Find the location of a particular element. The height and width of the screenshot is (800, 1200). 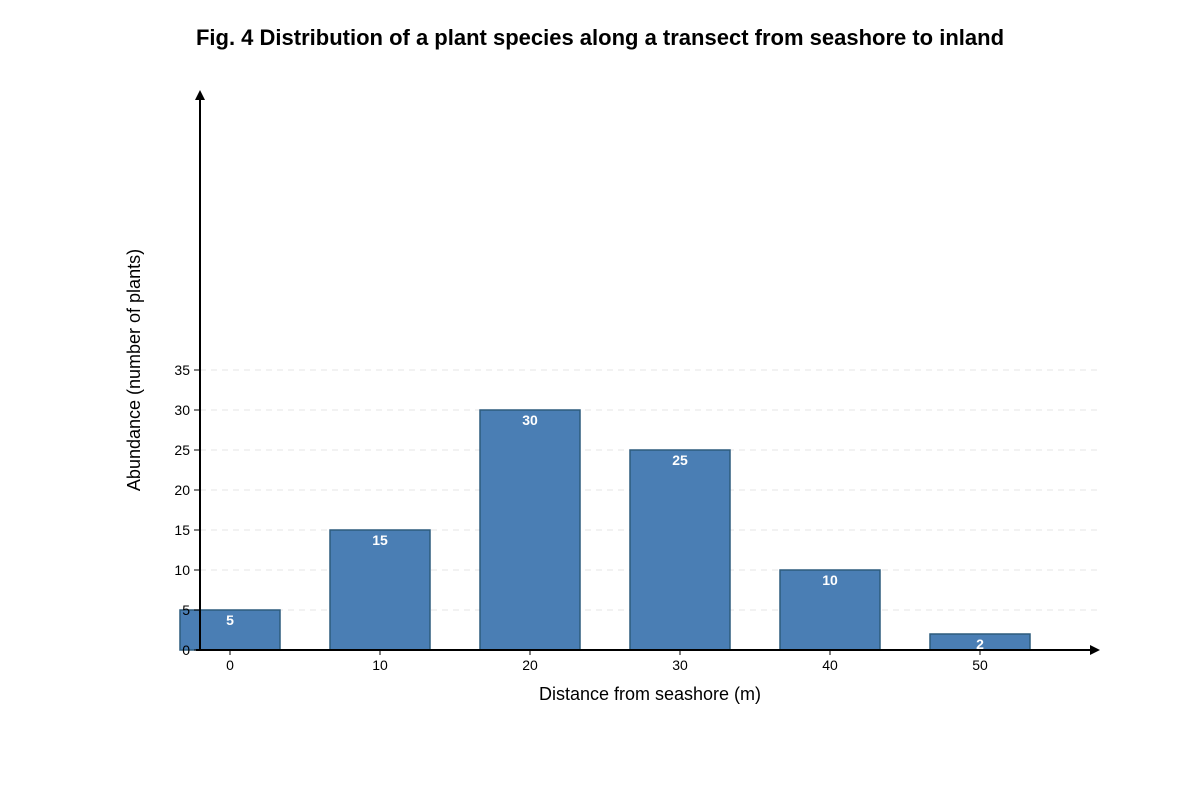

y-axis-ticks: 0 5 10 15 20 25 30 35 is located at coordinates (187, 510).